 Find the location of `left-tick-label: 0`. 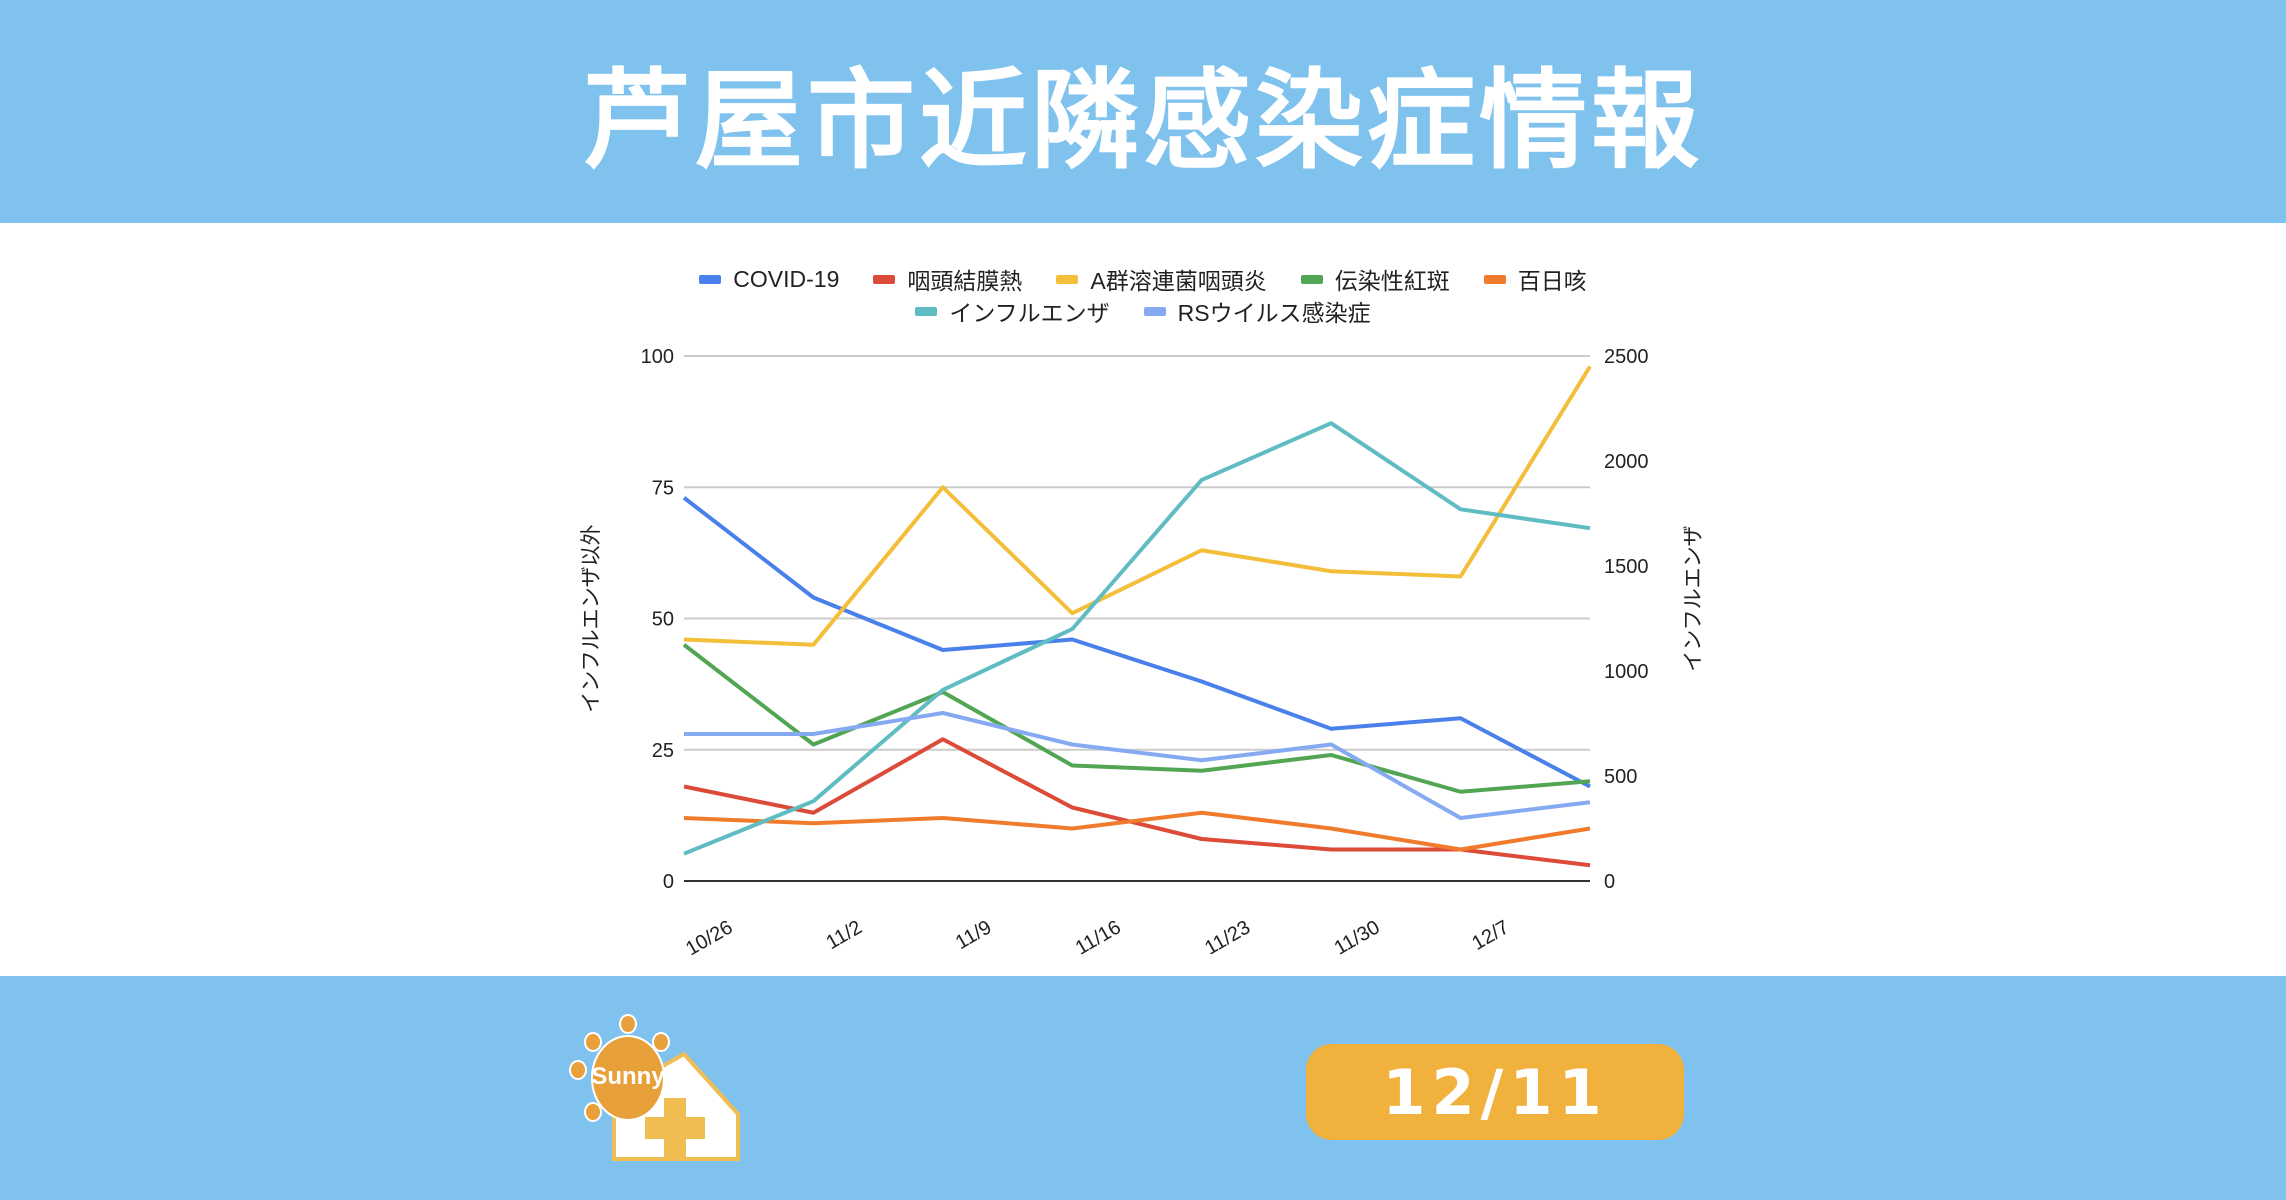

left-tick-label: 0 is located at coordinates (668, 882).